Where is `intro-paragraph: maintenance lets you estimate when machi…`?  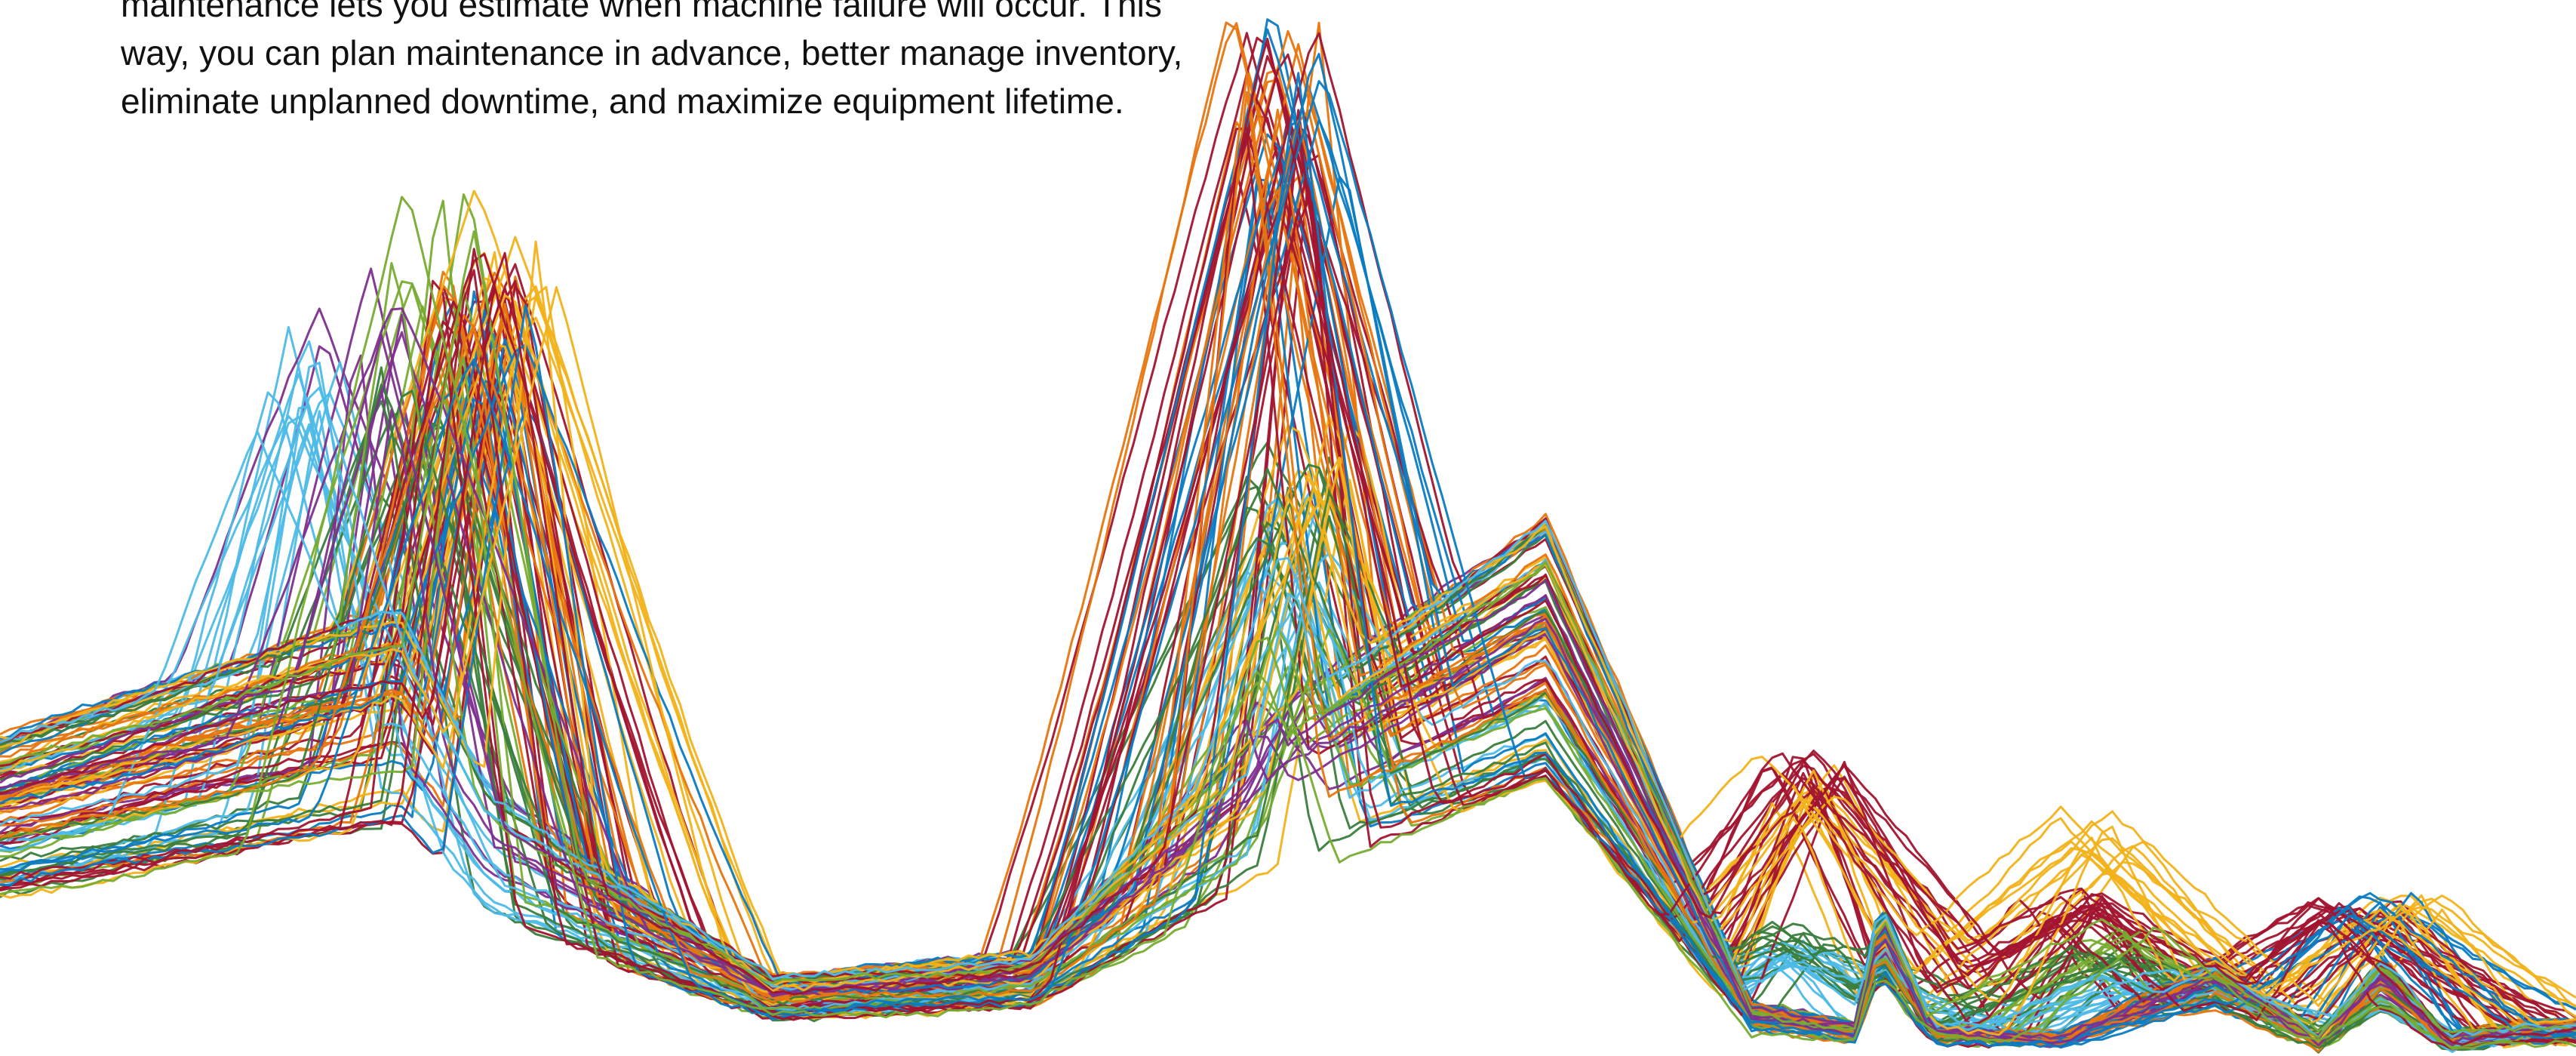 intro-paragraph: maintenance lets you estimate when machi… is located at coordinates (709, 62).